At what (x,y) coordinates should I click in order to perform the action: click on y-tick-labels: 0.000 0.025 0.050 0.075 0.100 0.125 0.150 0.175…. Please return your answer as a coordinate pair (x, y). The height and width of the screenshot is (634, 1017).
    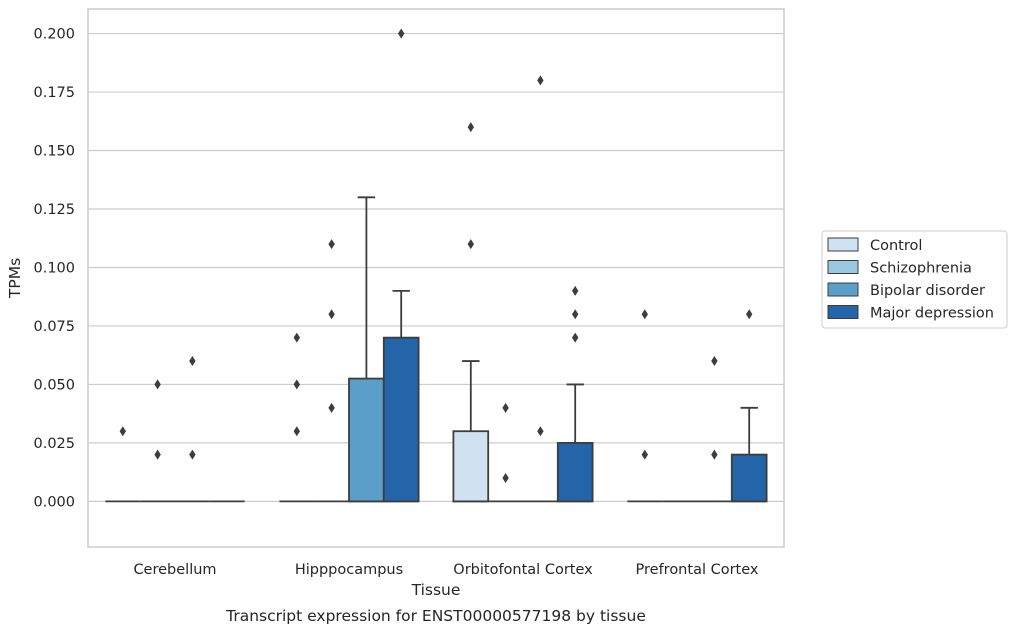
    Looking at the image, I should click on (54, 269).